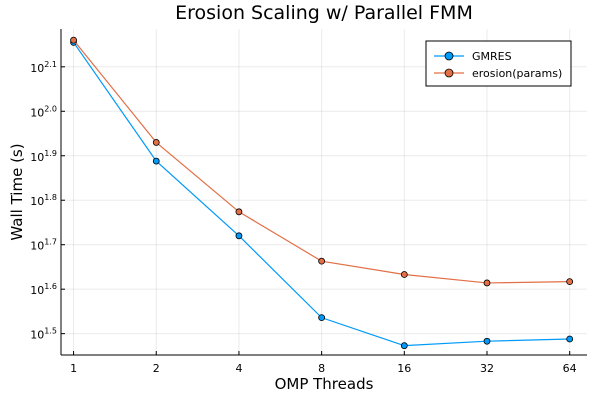  Describe the element at coordinates (570, 368) in the screenshot. I see `x-tick-label: 64` at that location.